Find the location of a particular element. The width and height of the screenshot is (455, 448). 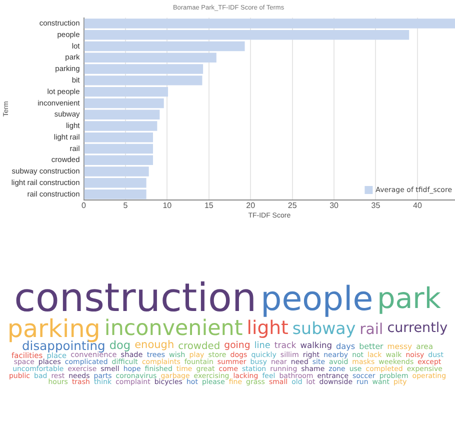

text: track is located at coordinates (285, 346).